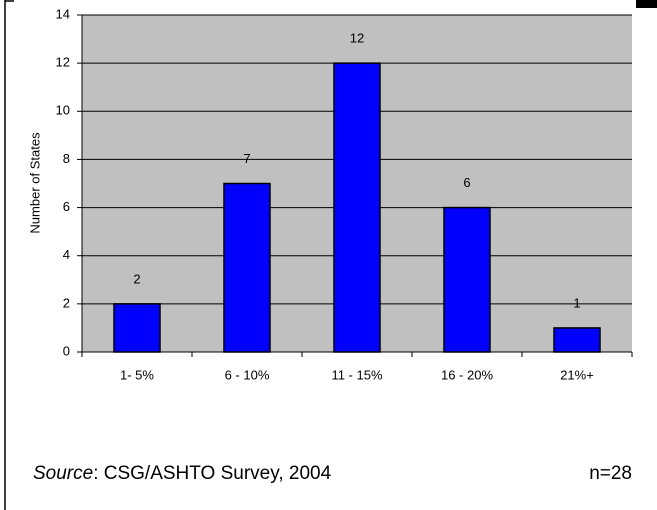 The image size is (657, 510). I want to click on x-tick-label: 16 - 20%, so click(467, 374).